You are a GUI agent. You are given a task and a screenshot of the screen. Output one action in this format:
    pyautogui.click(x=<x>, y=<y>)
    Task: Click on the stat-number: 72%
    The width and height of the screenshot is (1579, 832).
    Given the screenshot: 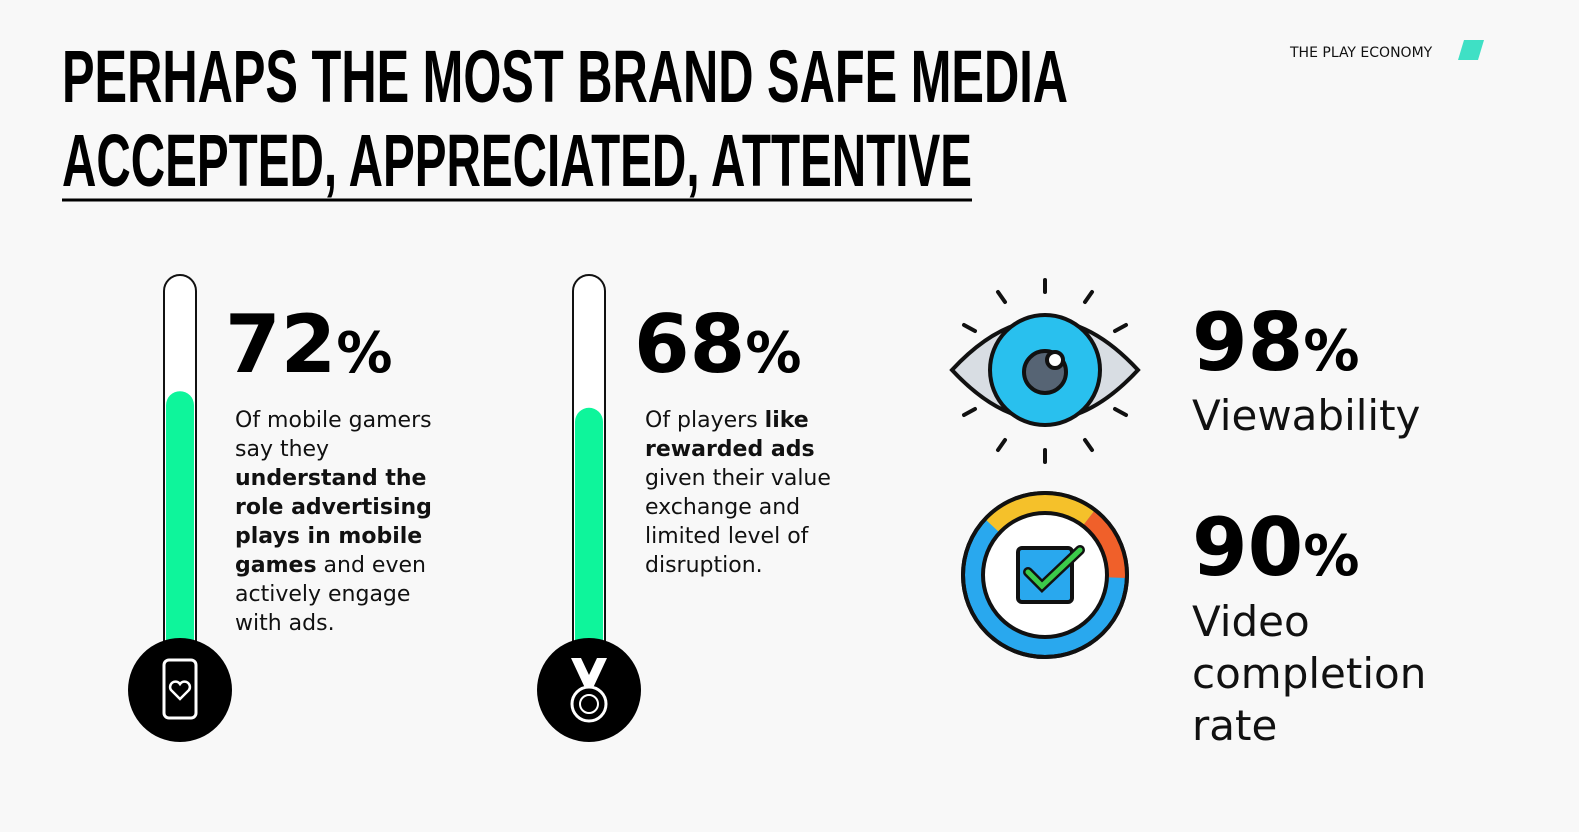 What is the action you would take?
    pyautogui.click(x=308, y=349)
    